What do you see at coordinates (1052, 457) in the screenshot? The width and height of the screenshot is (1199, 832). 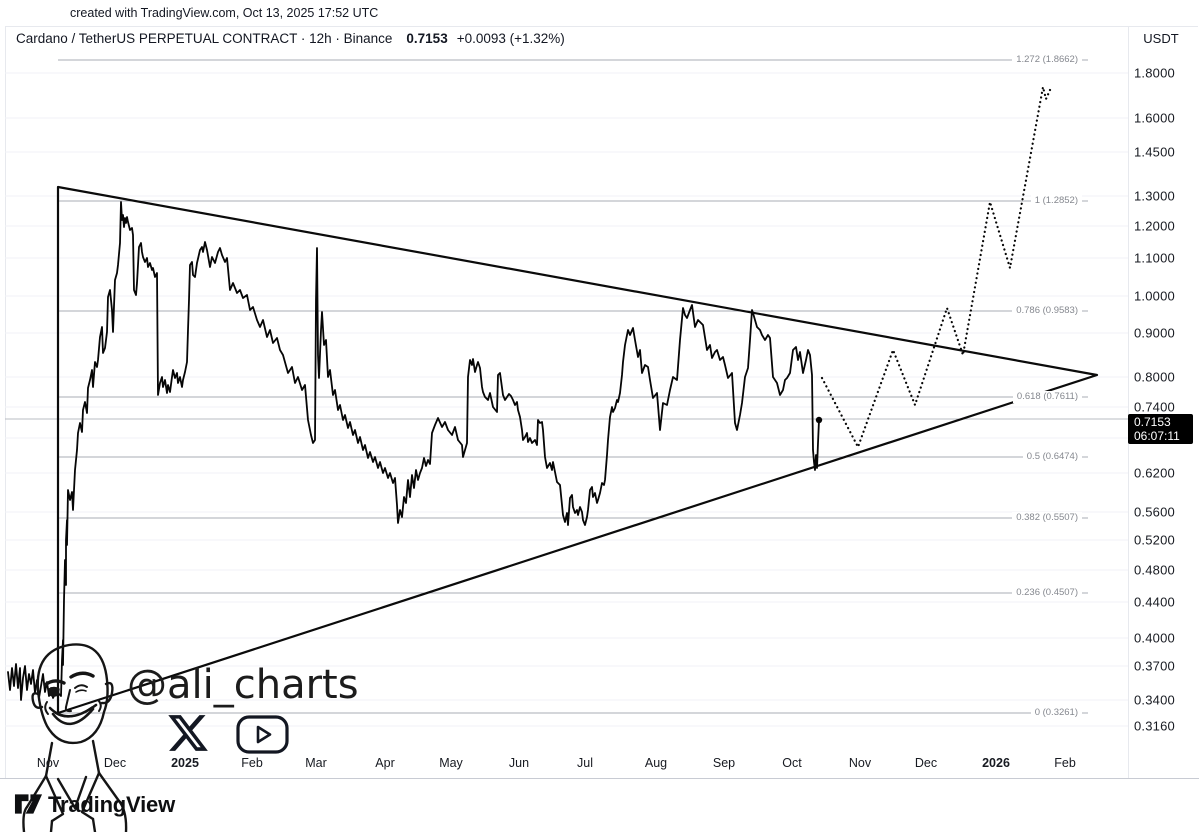 I see `fib-level-label: 0.5 (0.6474)` at bounding box center [1052, 457].